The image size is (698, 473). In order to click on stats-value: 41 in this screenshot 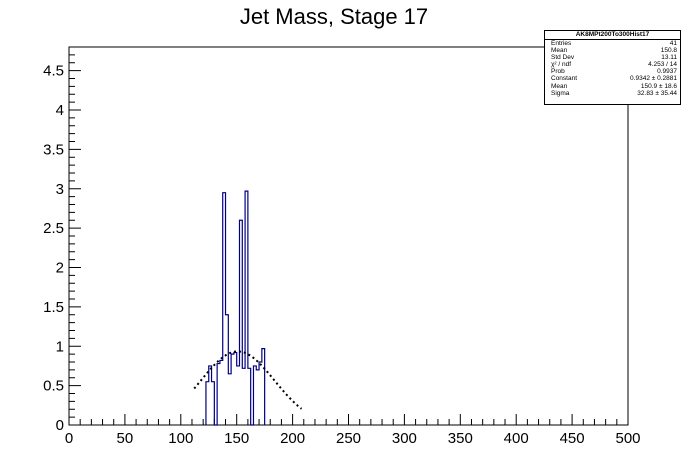, I will do `click(673, 43)`.